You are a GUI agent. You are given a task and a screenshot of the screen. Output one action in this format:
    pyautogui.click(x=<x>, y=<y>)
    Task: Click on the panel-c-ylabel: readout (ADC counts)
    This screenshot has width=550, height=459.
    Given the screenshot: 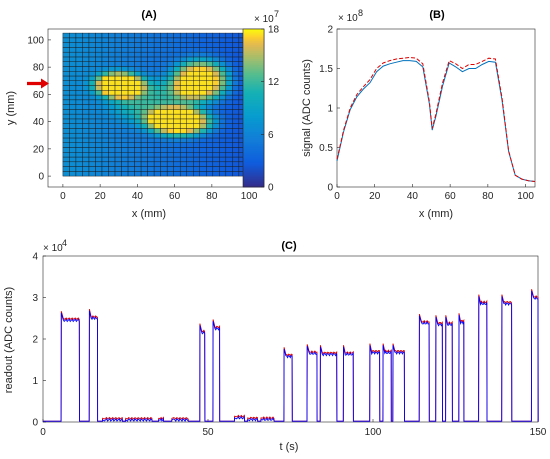 What is the action you would take?
    pyautogui.click(x=9, y=340)
    